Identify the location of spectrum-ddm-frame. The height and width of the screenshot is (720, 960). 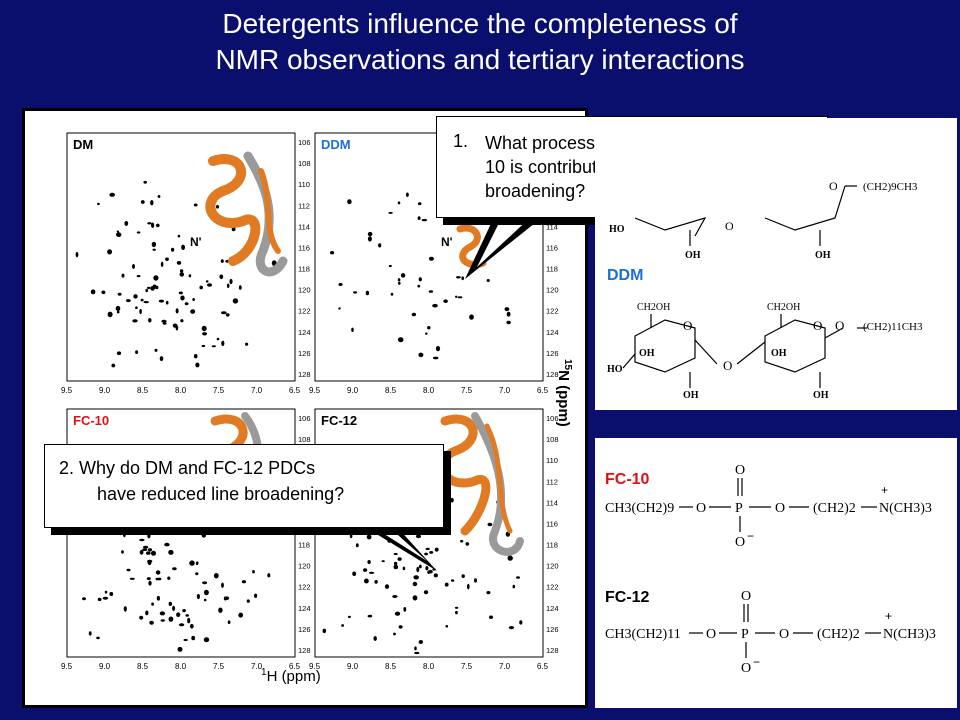
(429, 257).